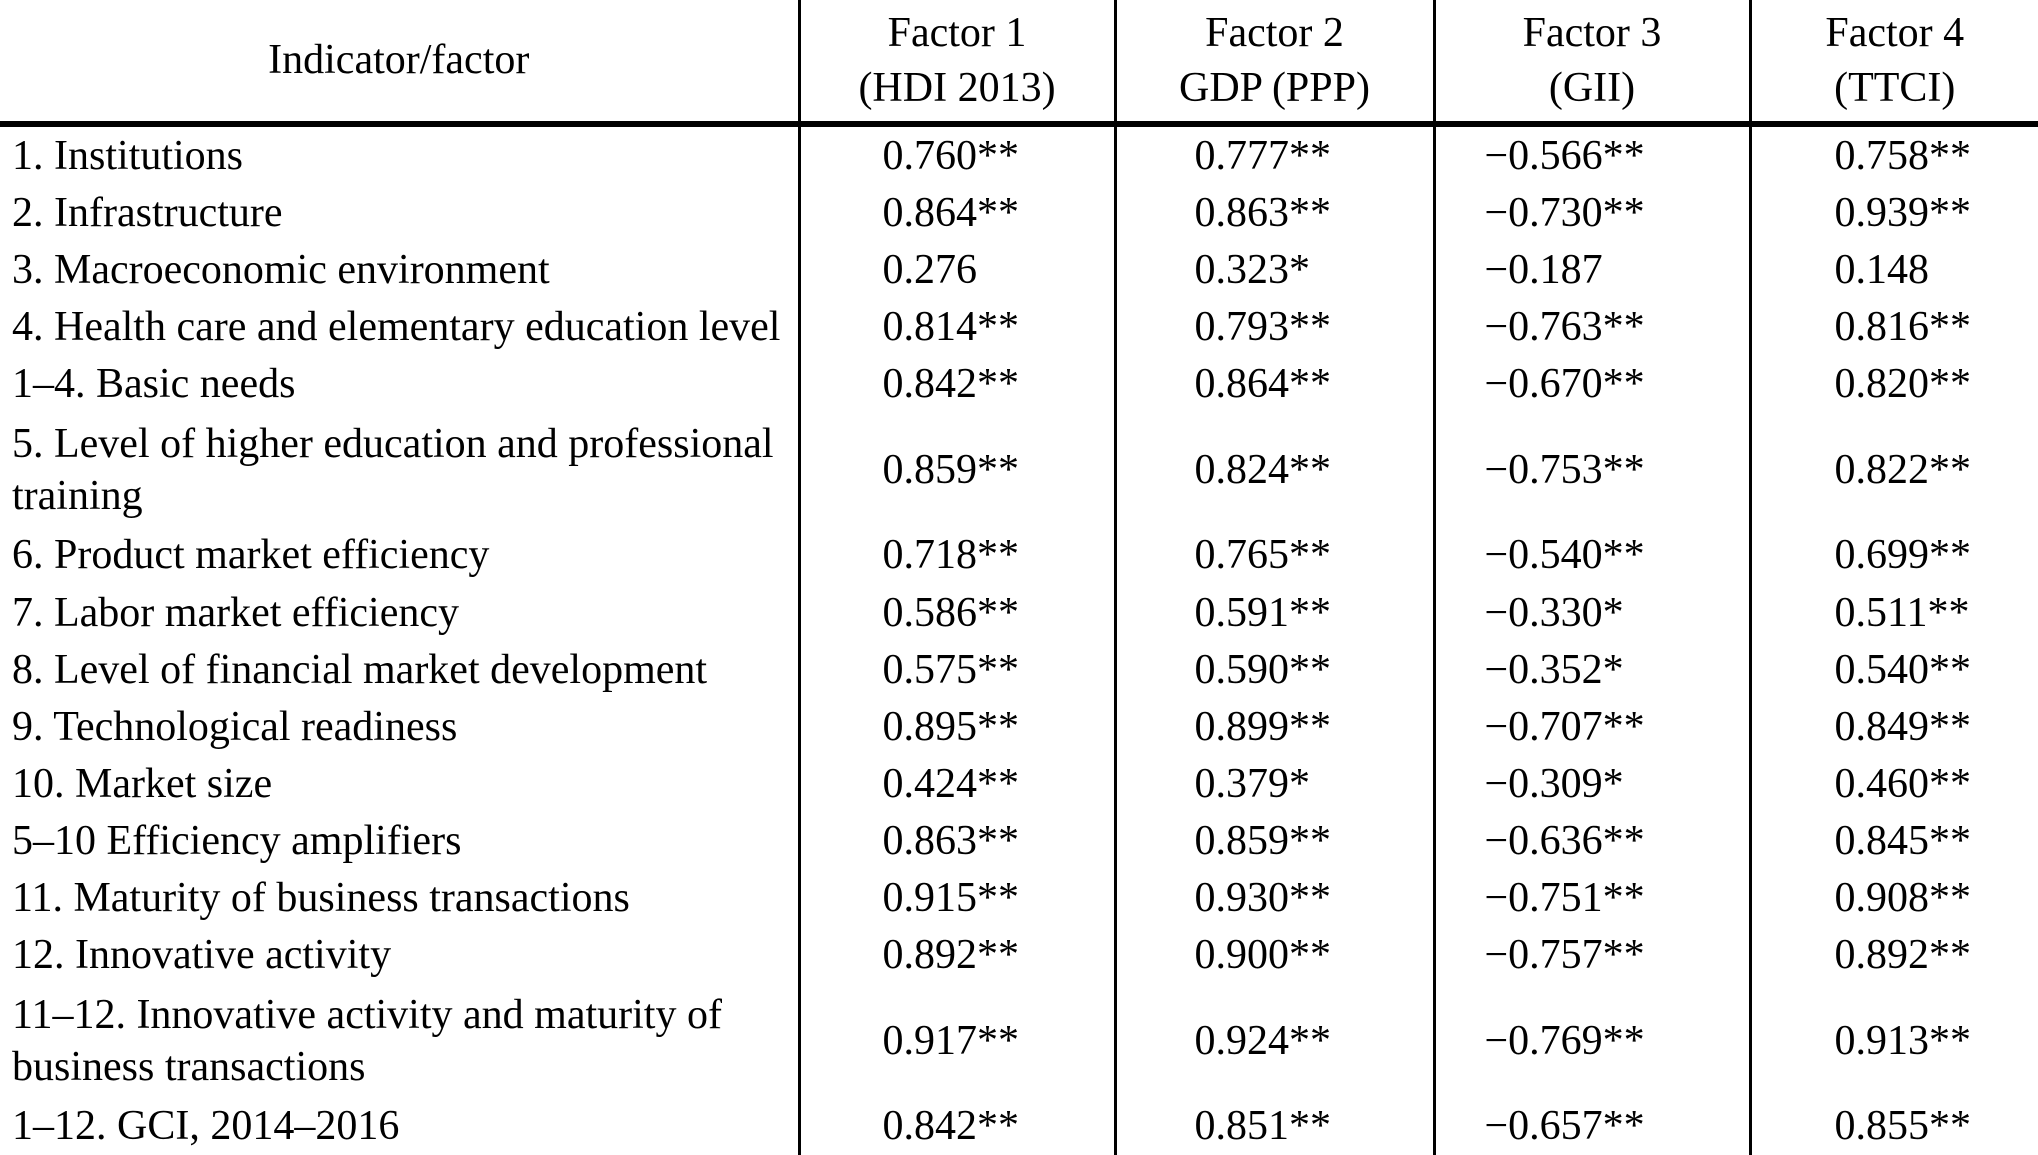 The height and width of the screenshot is (1155, 2038). Describe the element at coordinates (956, 784) in the screenshot. I see `cell-value: 0.424**` at that location.